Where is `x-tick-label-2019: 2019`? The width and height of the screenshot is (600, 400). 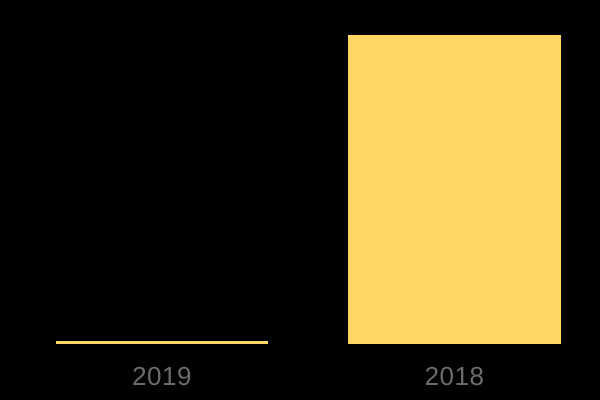
x-tick-label-2019: 2019 is located at coordinates (162, 376).